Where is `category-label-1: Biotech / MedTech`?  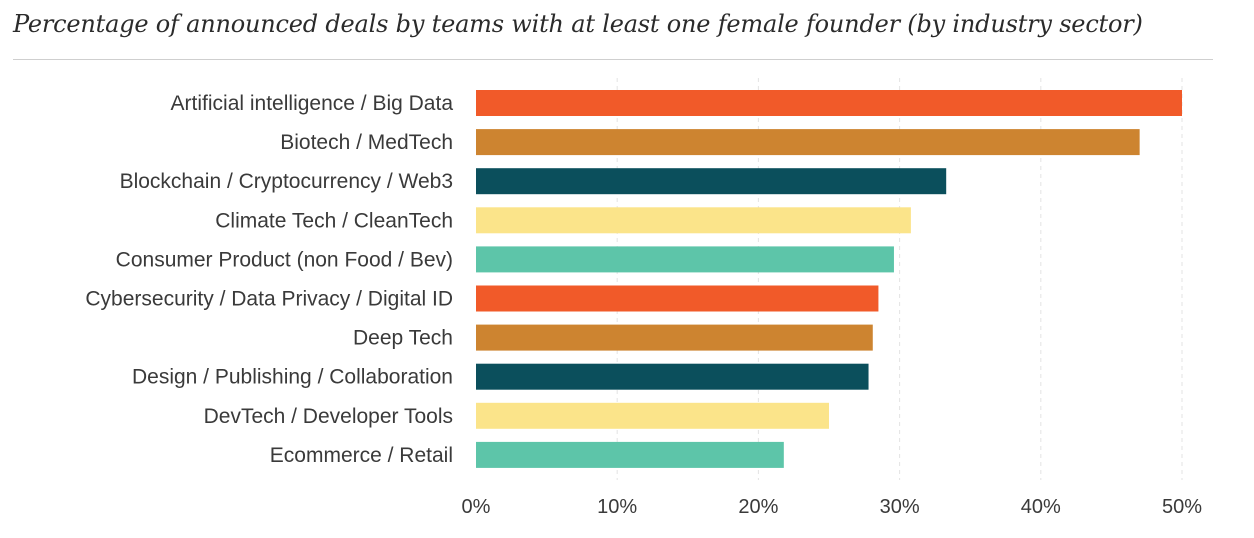 category-label-1: Biotech / MedTech is located at coordinates (366, 142).